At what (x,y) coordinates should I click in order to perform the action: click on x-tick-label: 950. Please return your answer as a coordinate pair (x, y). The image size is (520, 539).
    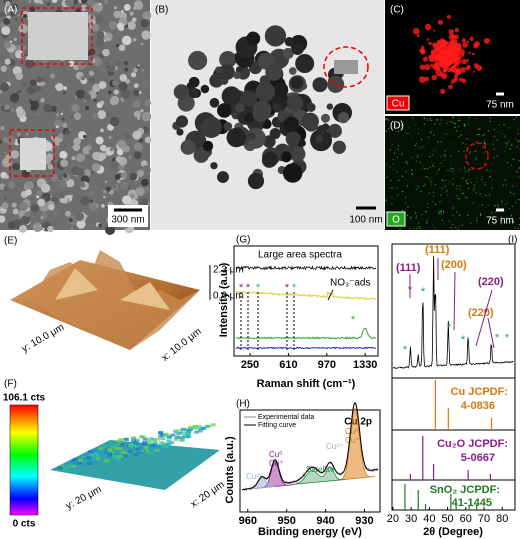
    Looking at the image, I should click on (286, 521).